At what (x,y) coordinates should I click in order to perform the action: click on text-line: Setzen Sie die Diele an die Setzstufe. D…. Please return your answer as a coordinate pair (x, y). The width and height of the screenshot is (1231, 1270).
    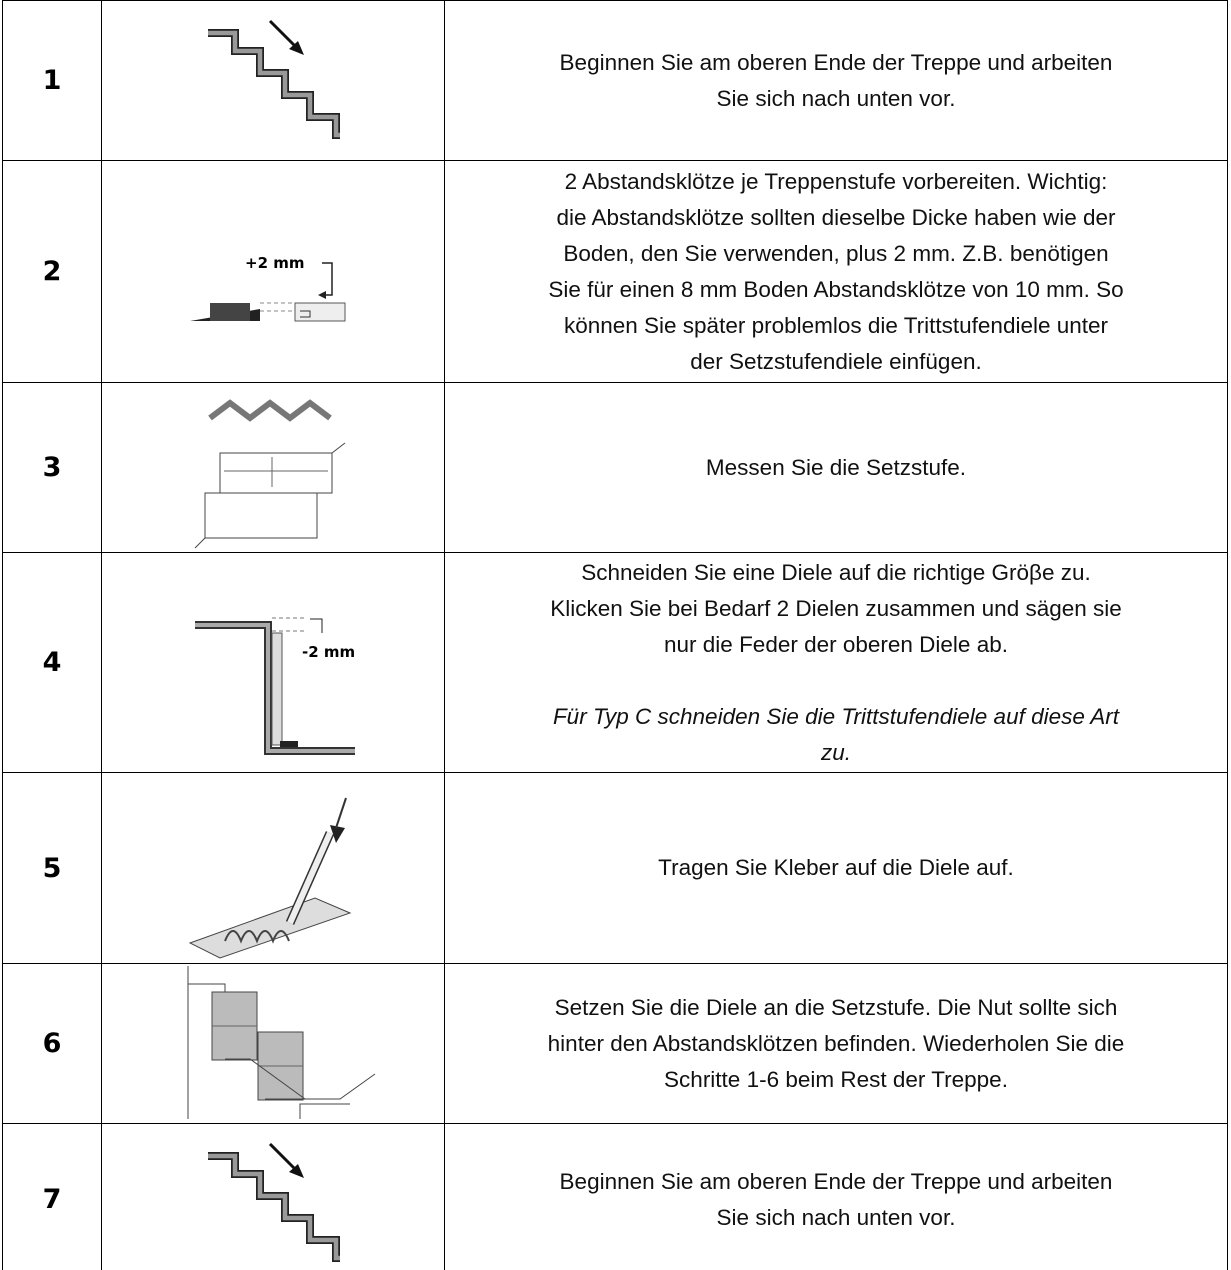
    Looking at the image, I should click on (836, 1007).